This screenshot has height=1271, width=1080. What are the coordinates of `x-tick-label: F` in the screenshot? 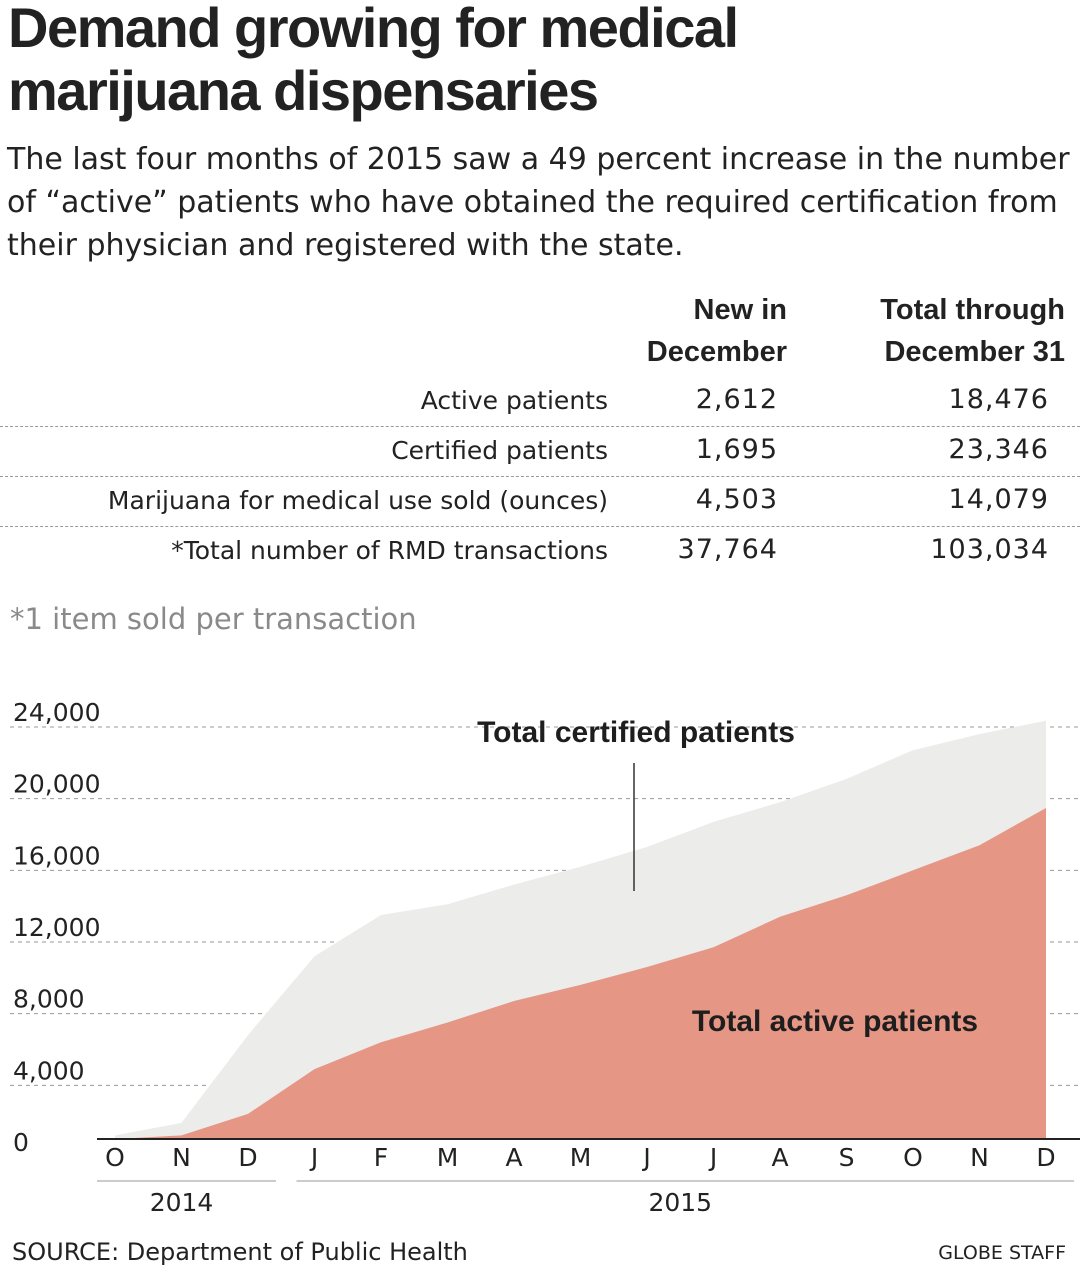 It's located at (381, 1157).